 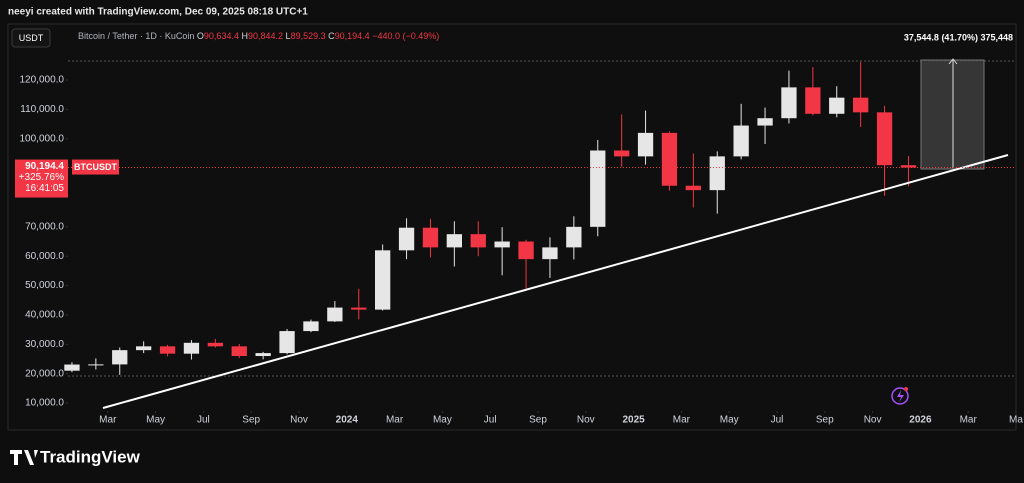 What do you see at coordinates (24, 457) in the screenshot?
I see `logo-mark` at bounding box center [24, 457].